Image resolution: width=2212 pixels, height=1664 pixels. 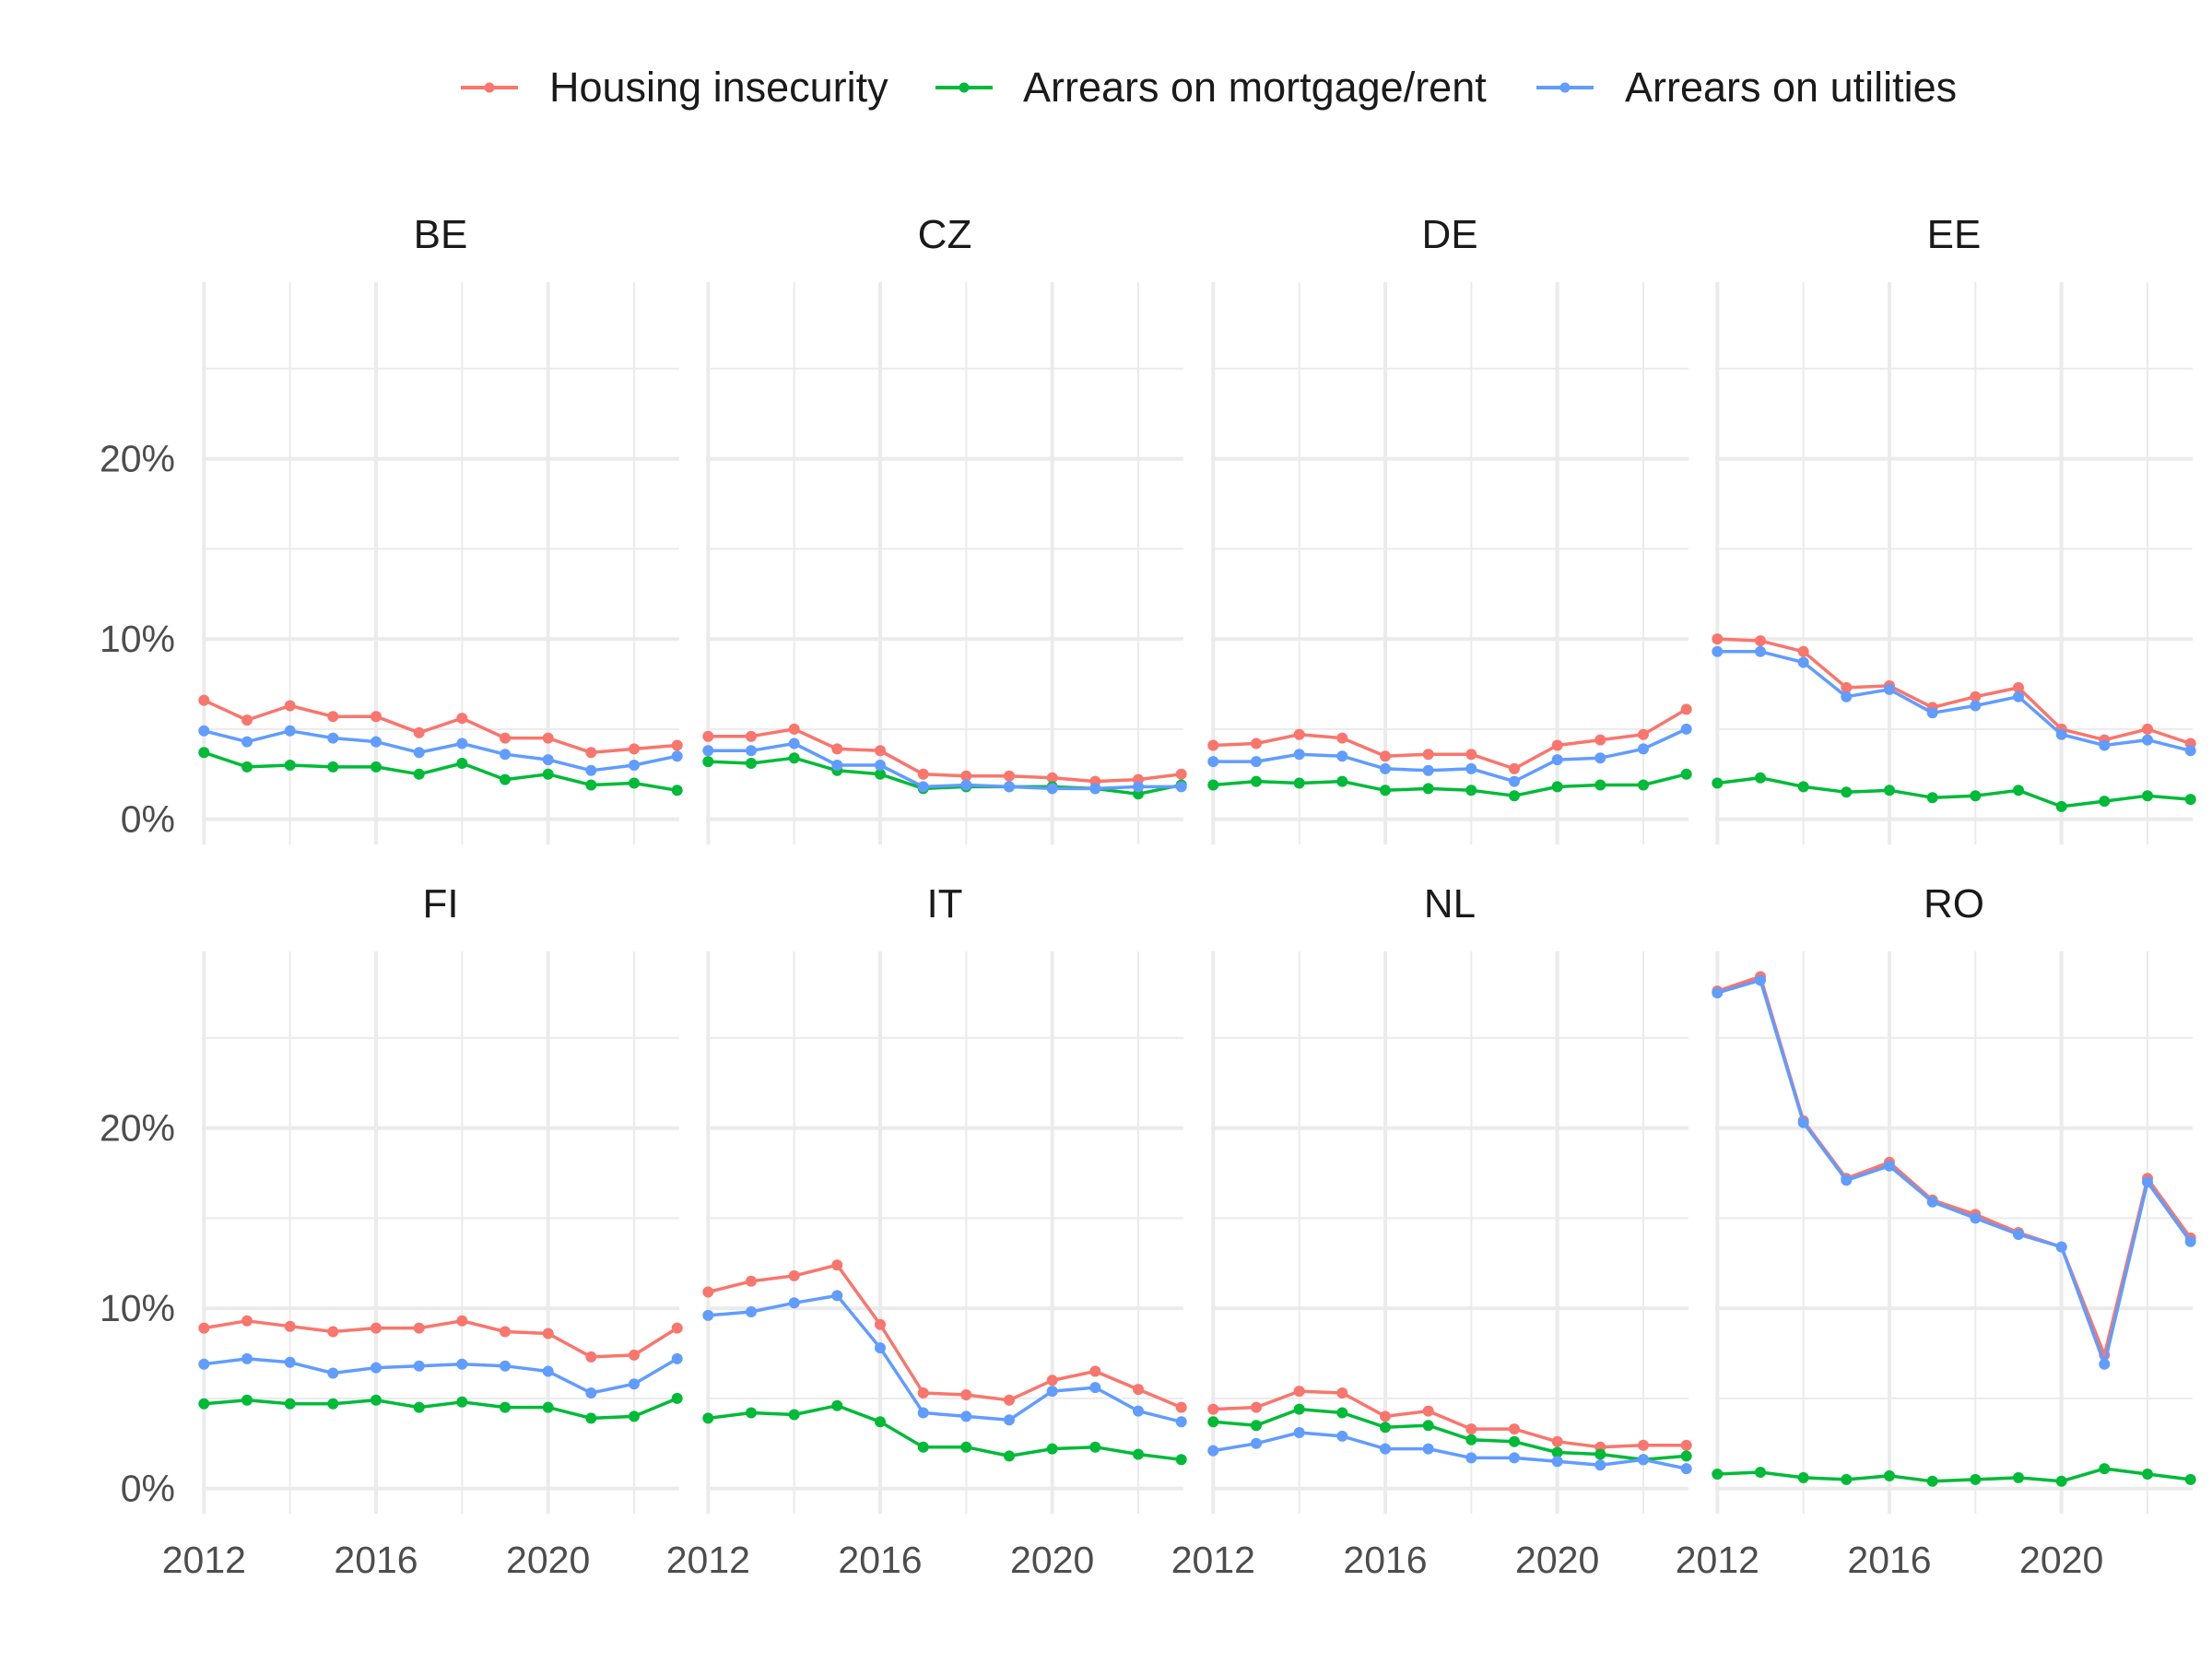 I want to click on x-tick-label: 2020, so click(x=548, y=1560).